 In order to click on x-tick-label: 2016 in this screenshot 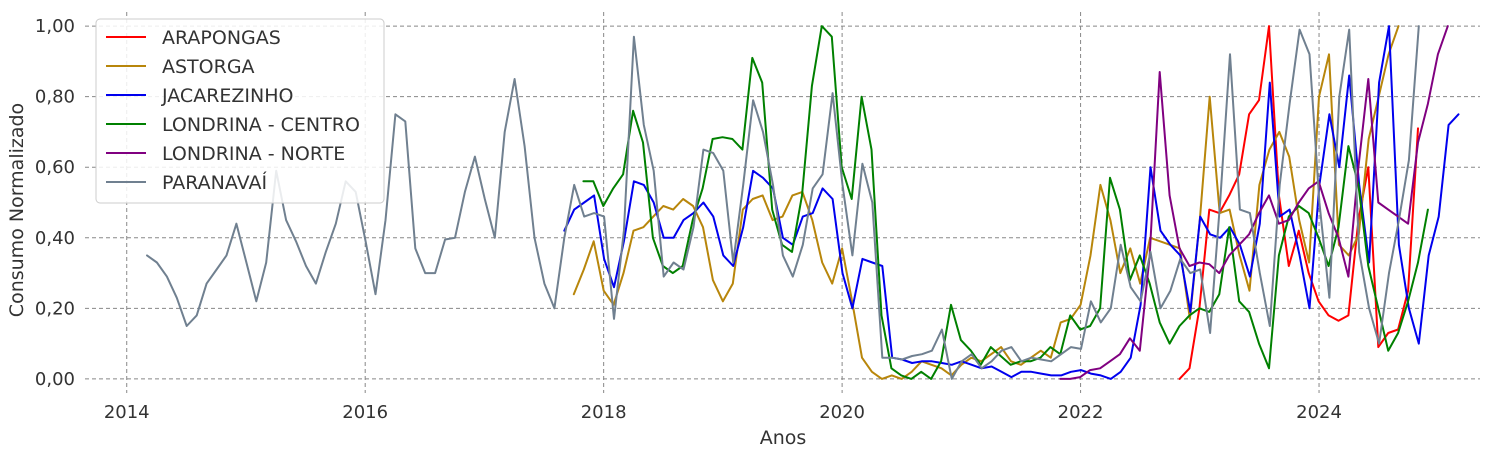, I will do `click(365, 412)`.